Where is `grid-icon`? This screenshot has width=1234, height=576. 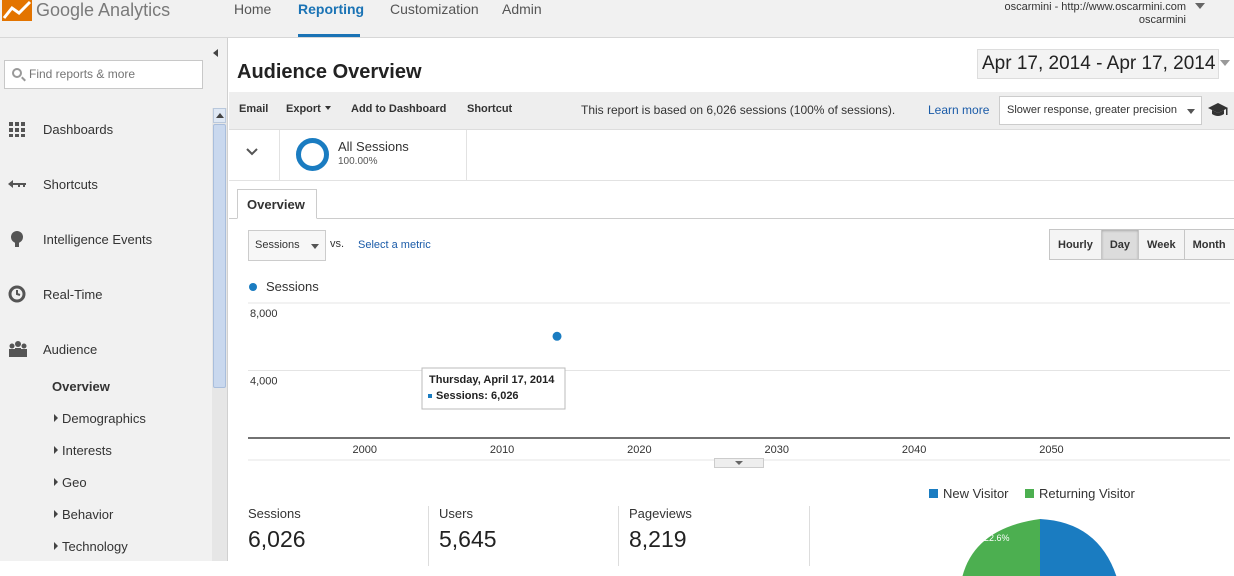 grid-icon is located at coordinates (17, 129).